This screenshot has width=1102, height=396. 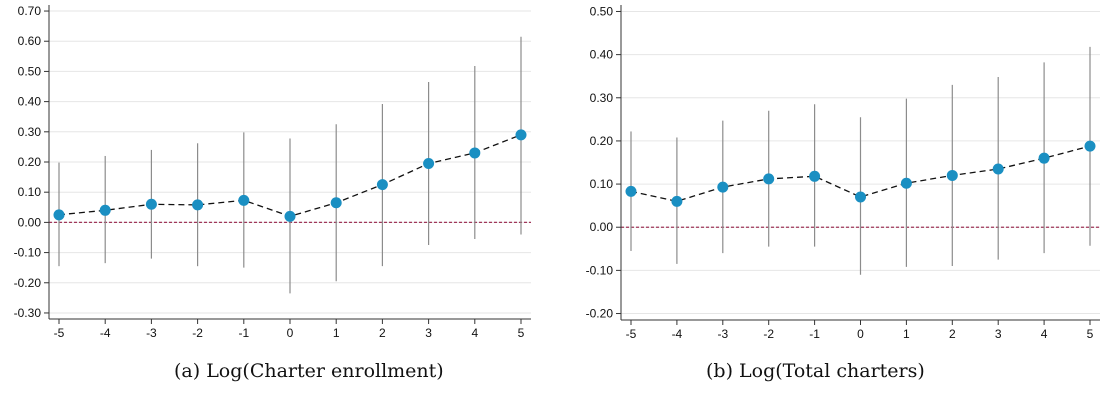 I want to click on y-tick-label: 0.60, so click(x=30, y=41).